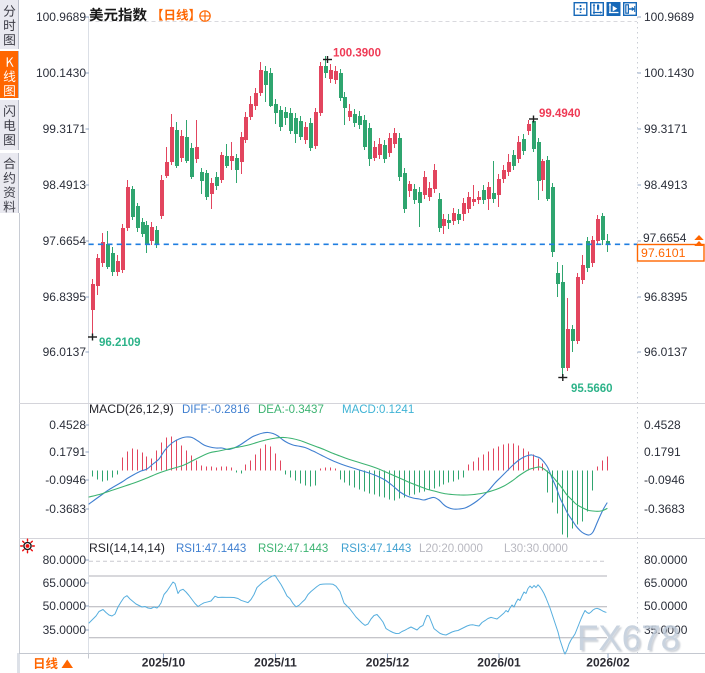 The image size is (705, 673). I want to click on svg-text: RSI(14,14,14), so click(127, 548).